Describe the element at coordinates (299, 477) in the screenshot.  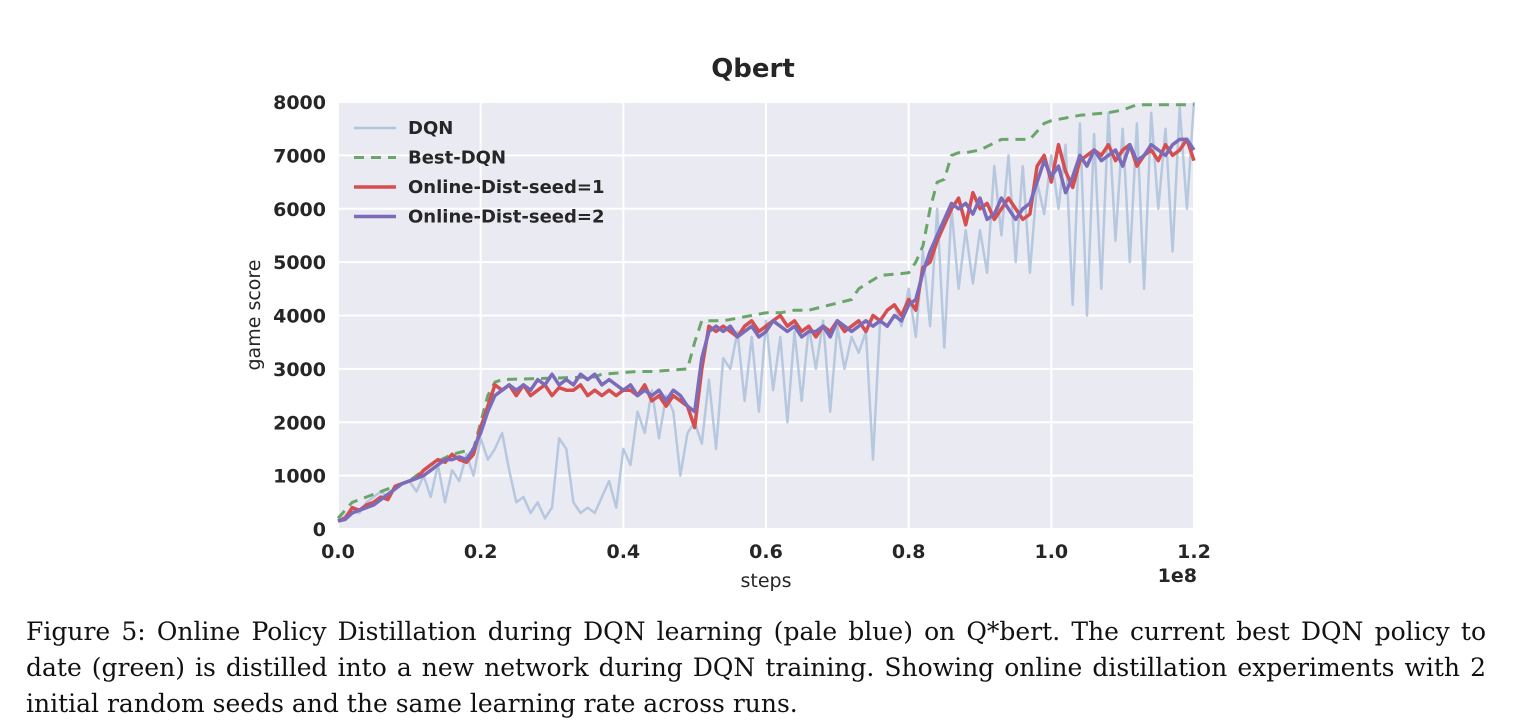
I see `y-tick-label: 1000` at that location.